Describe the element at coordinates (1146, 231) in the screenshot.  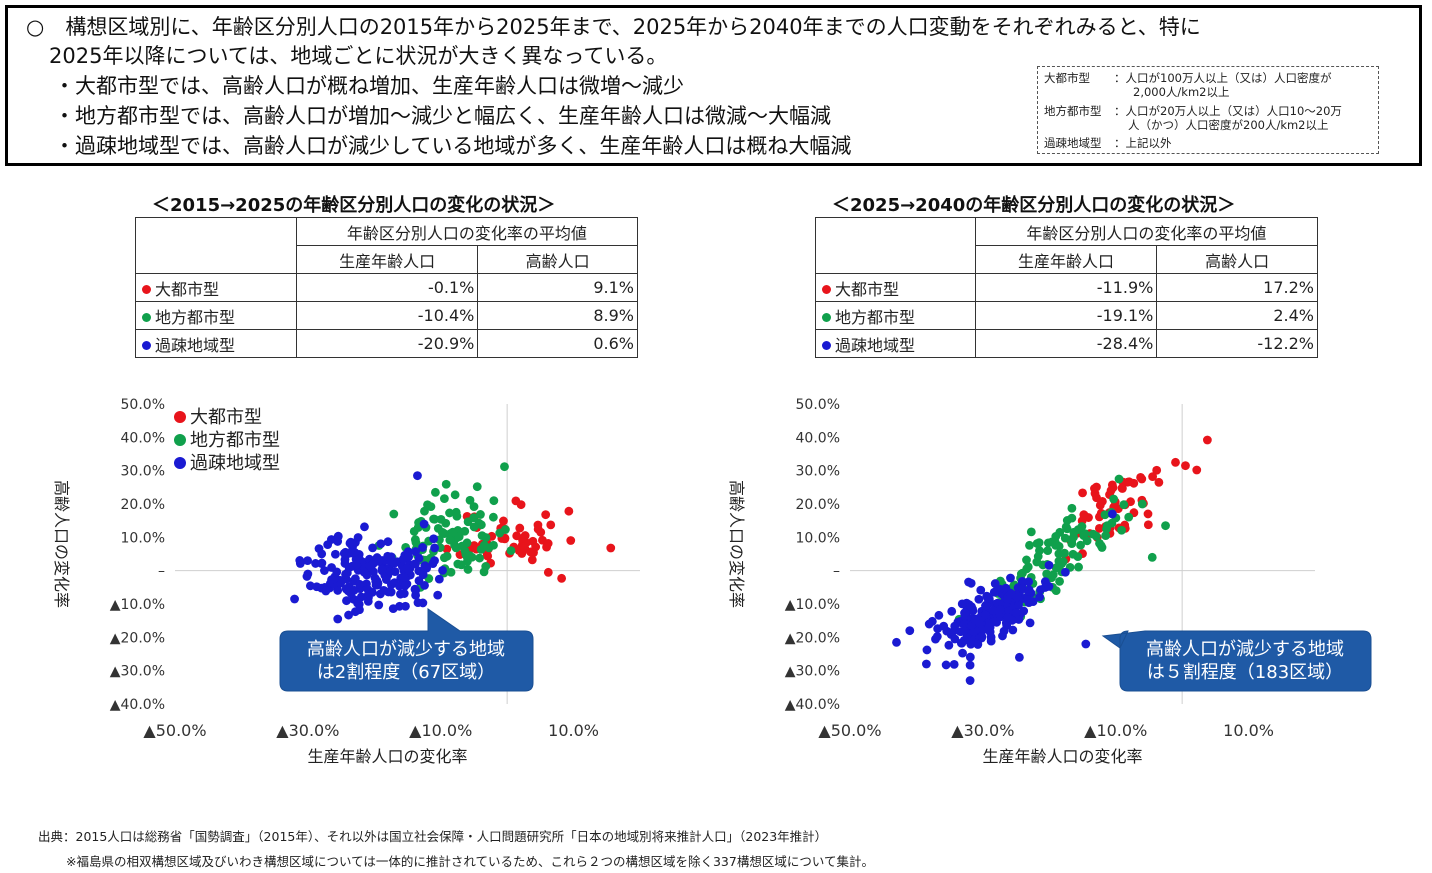
I see `table-group-header: 年齢区分別人口の変化率の平均値` at that location.